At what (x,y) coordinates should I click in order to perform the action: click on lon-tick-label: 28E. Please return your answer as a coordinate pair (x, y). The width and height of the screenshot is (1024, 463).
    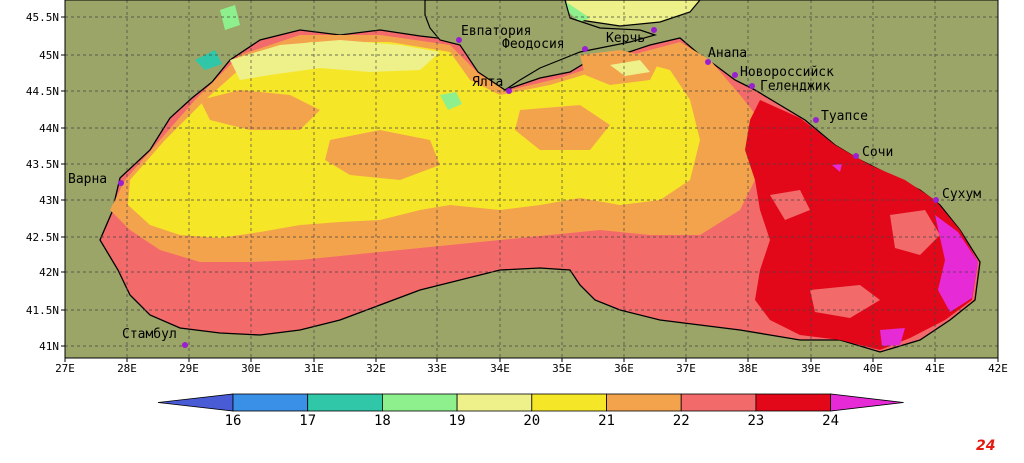
    Looking at the image, I should click on (127, 368).